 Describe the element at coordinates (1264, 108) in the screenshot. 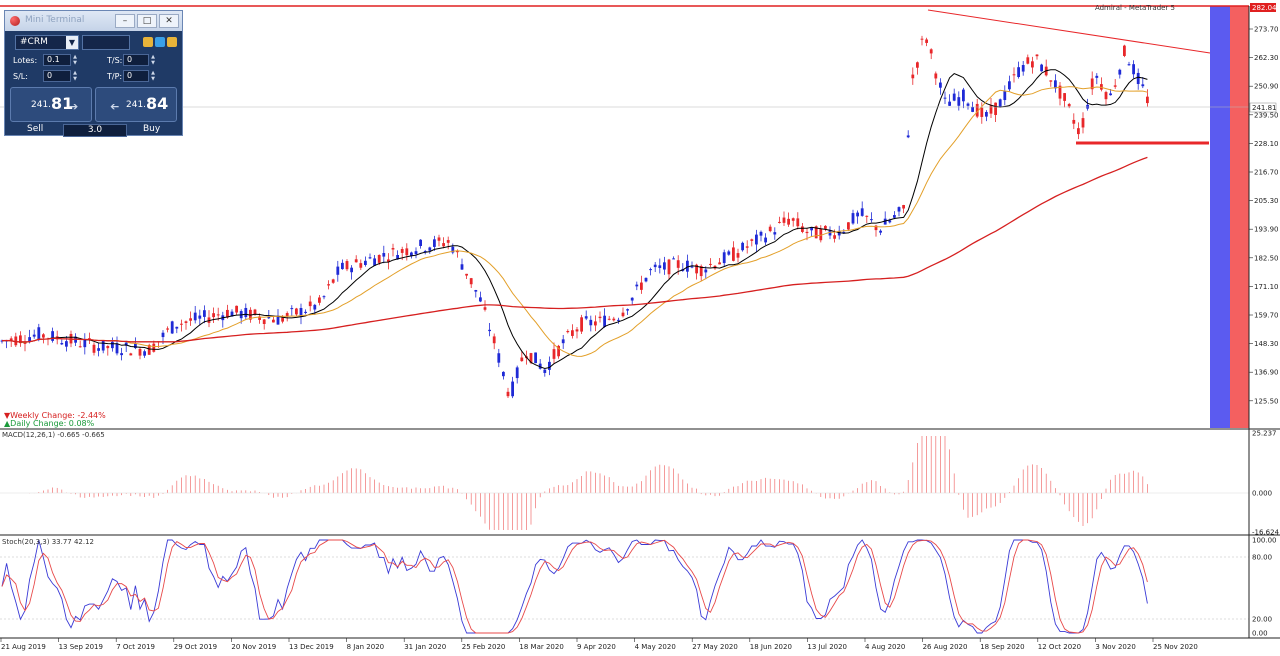

I see `current-price-tag: 241.81` at that location.